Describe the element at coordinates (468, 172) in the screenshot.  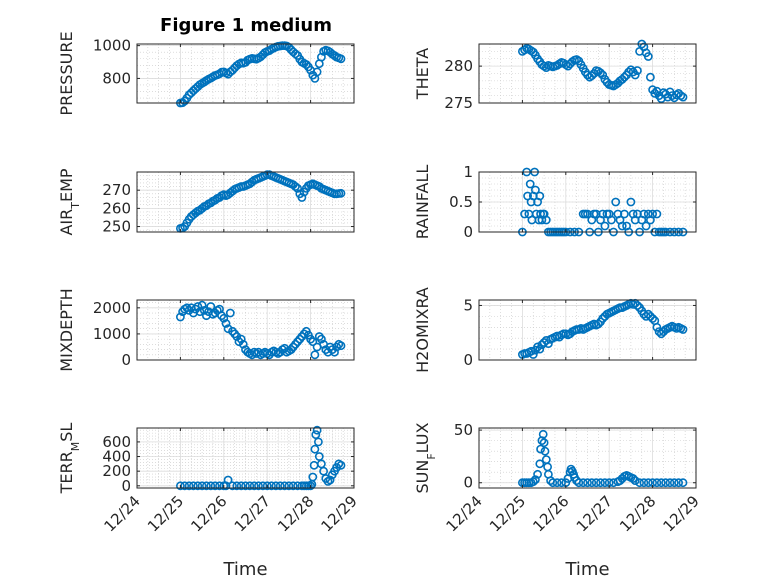
I see `y-tick-label: 1` at that location.